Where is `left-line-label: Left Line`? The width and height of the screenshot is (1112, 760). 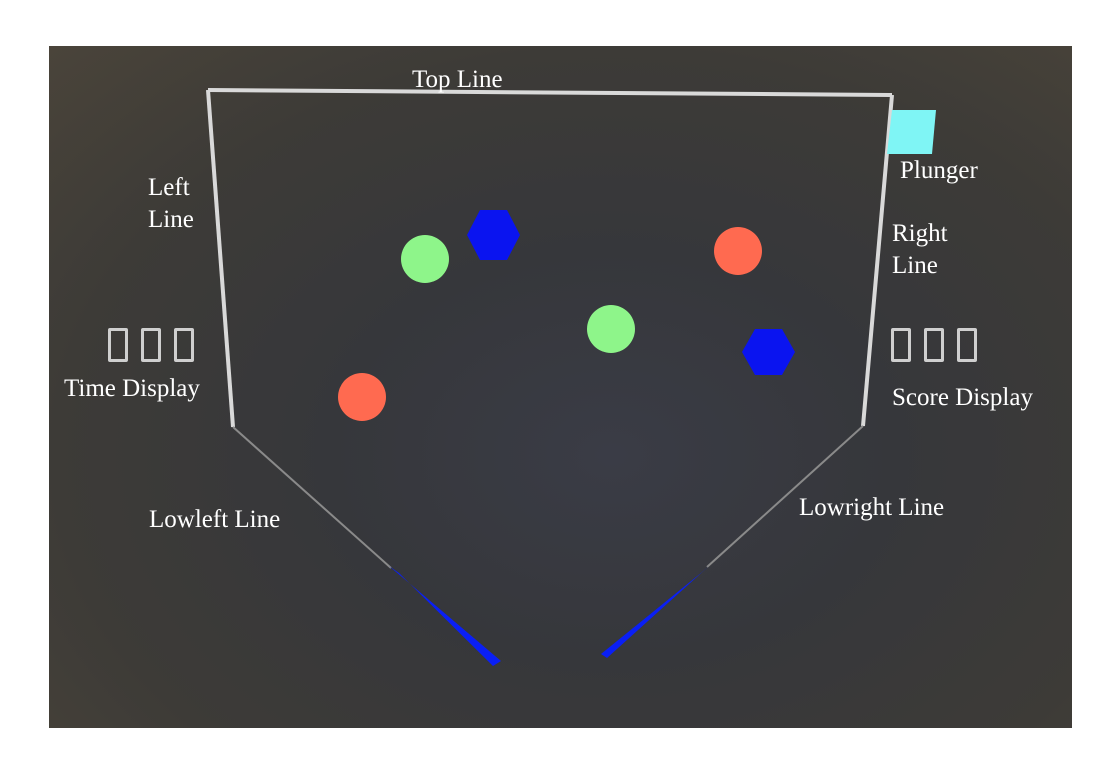 left-line-label: Left Line is located at coordinates (171, 203).